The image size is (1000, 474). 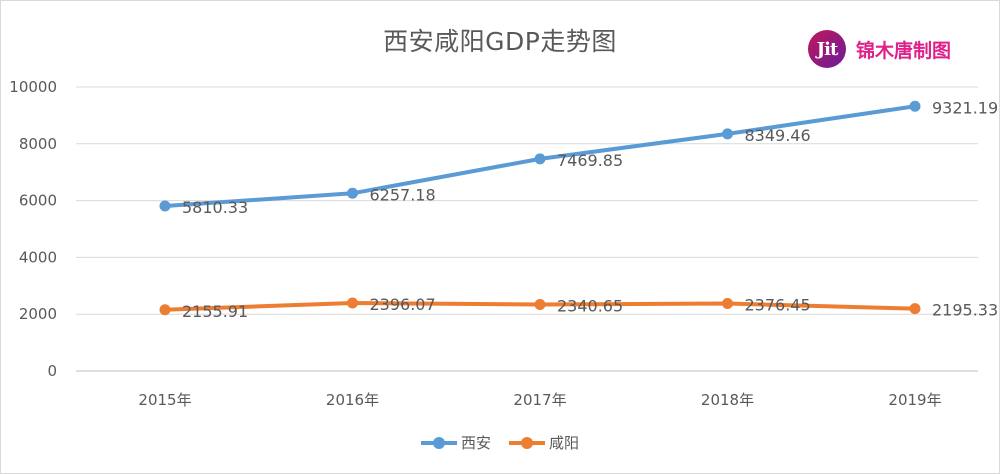 What do you see at coordinates (590, 306) in the screenshot?
I see `data-label: 2340.65` at bounding box center [590, 306].